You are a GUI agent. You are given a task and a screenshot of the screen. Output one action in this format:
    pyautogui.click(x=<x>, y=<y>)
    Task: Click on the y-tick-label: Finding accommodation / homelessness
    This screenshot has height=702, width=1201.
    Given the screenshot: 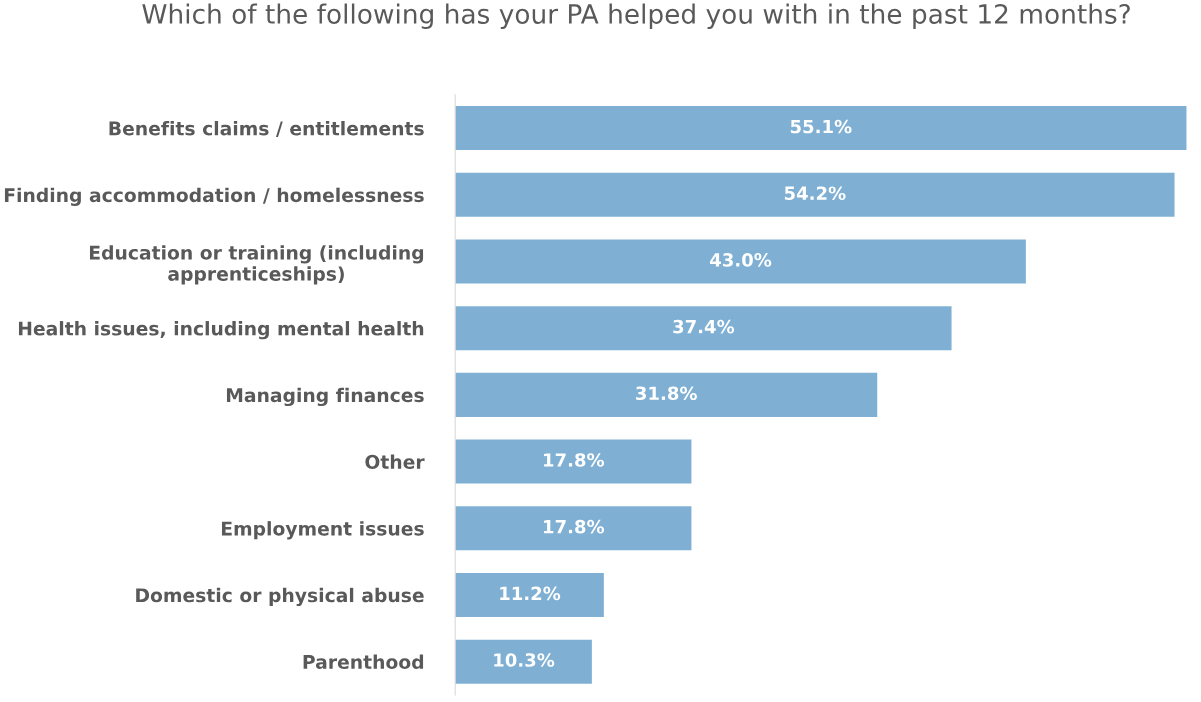 What is the action you would take?
    pyautogui.click(x=214, y=196)
    